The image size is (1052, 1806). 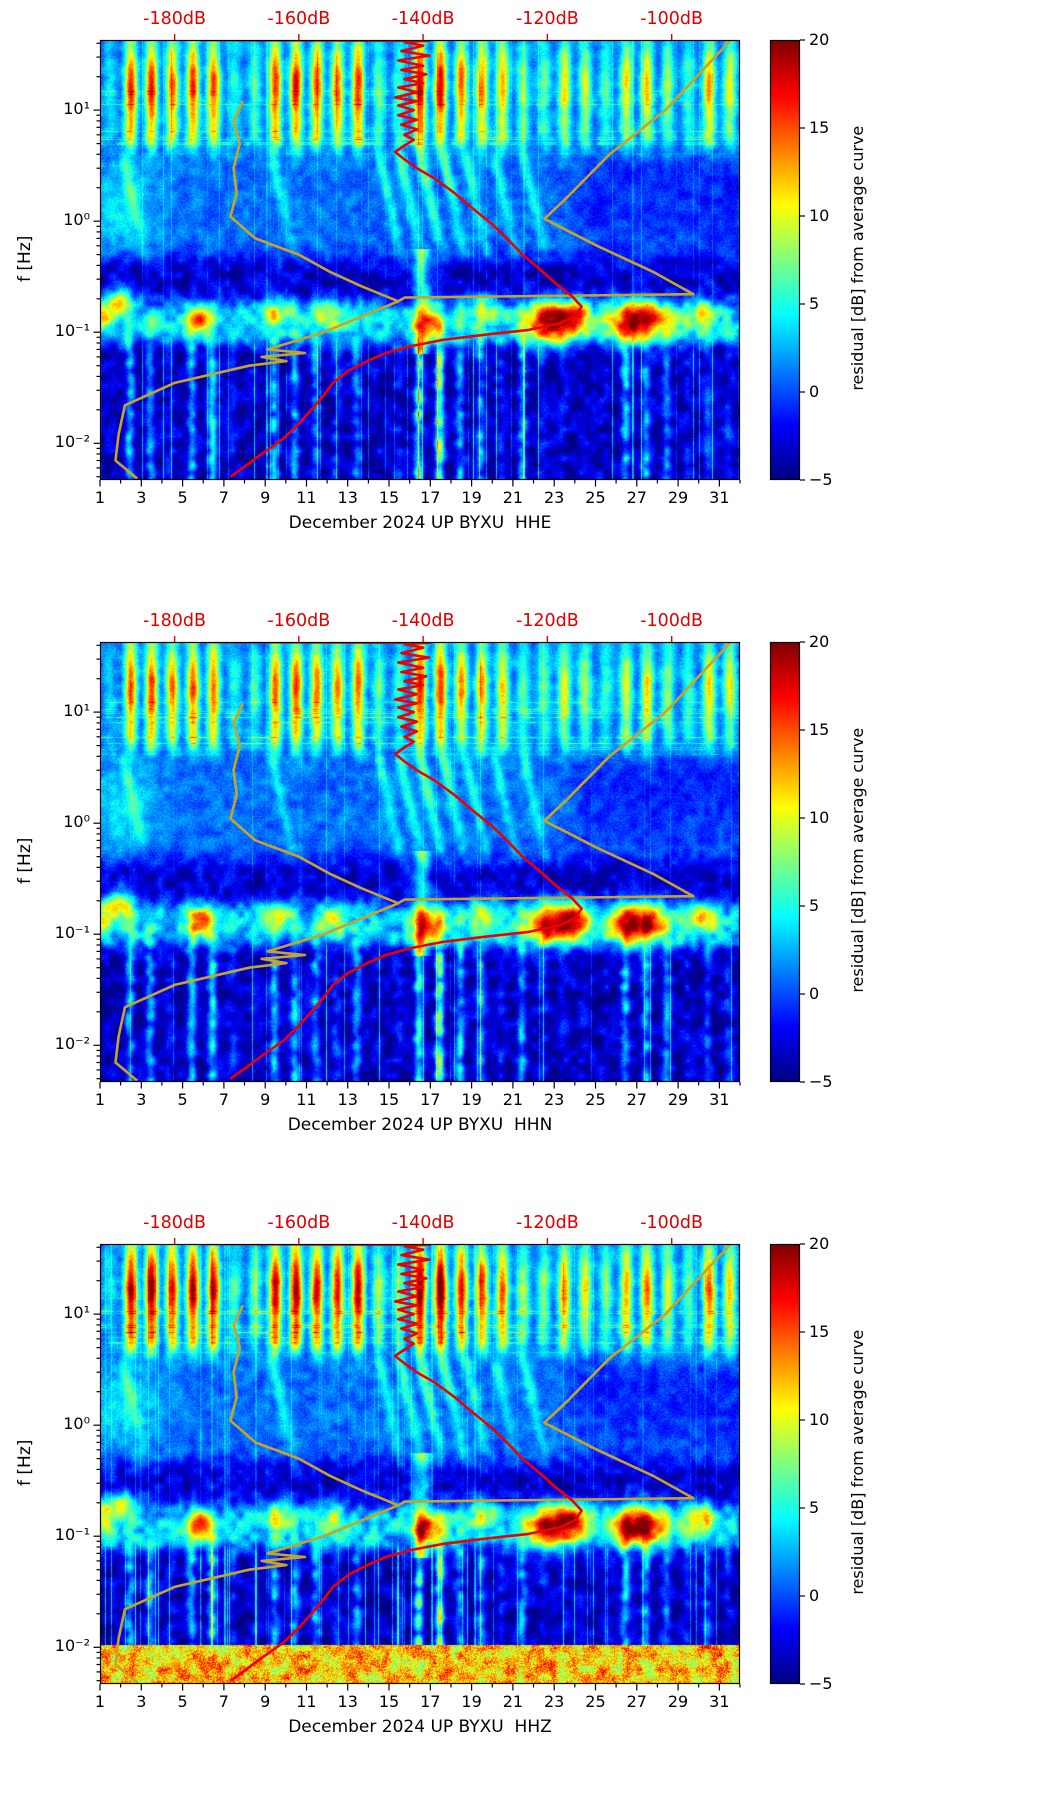 What do you see at coordinates (420, 523) in the screenshot?
I see `x-axis-title: December 2024 UP BYXU HHE` at bounding box center [420, 523].